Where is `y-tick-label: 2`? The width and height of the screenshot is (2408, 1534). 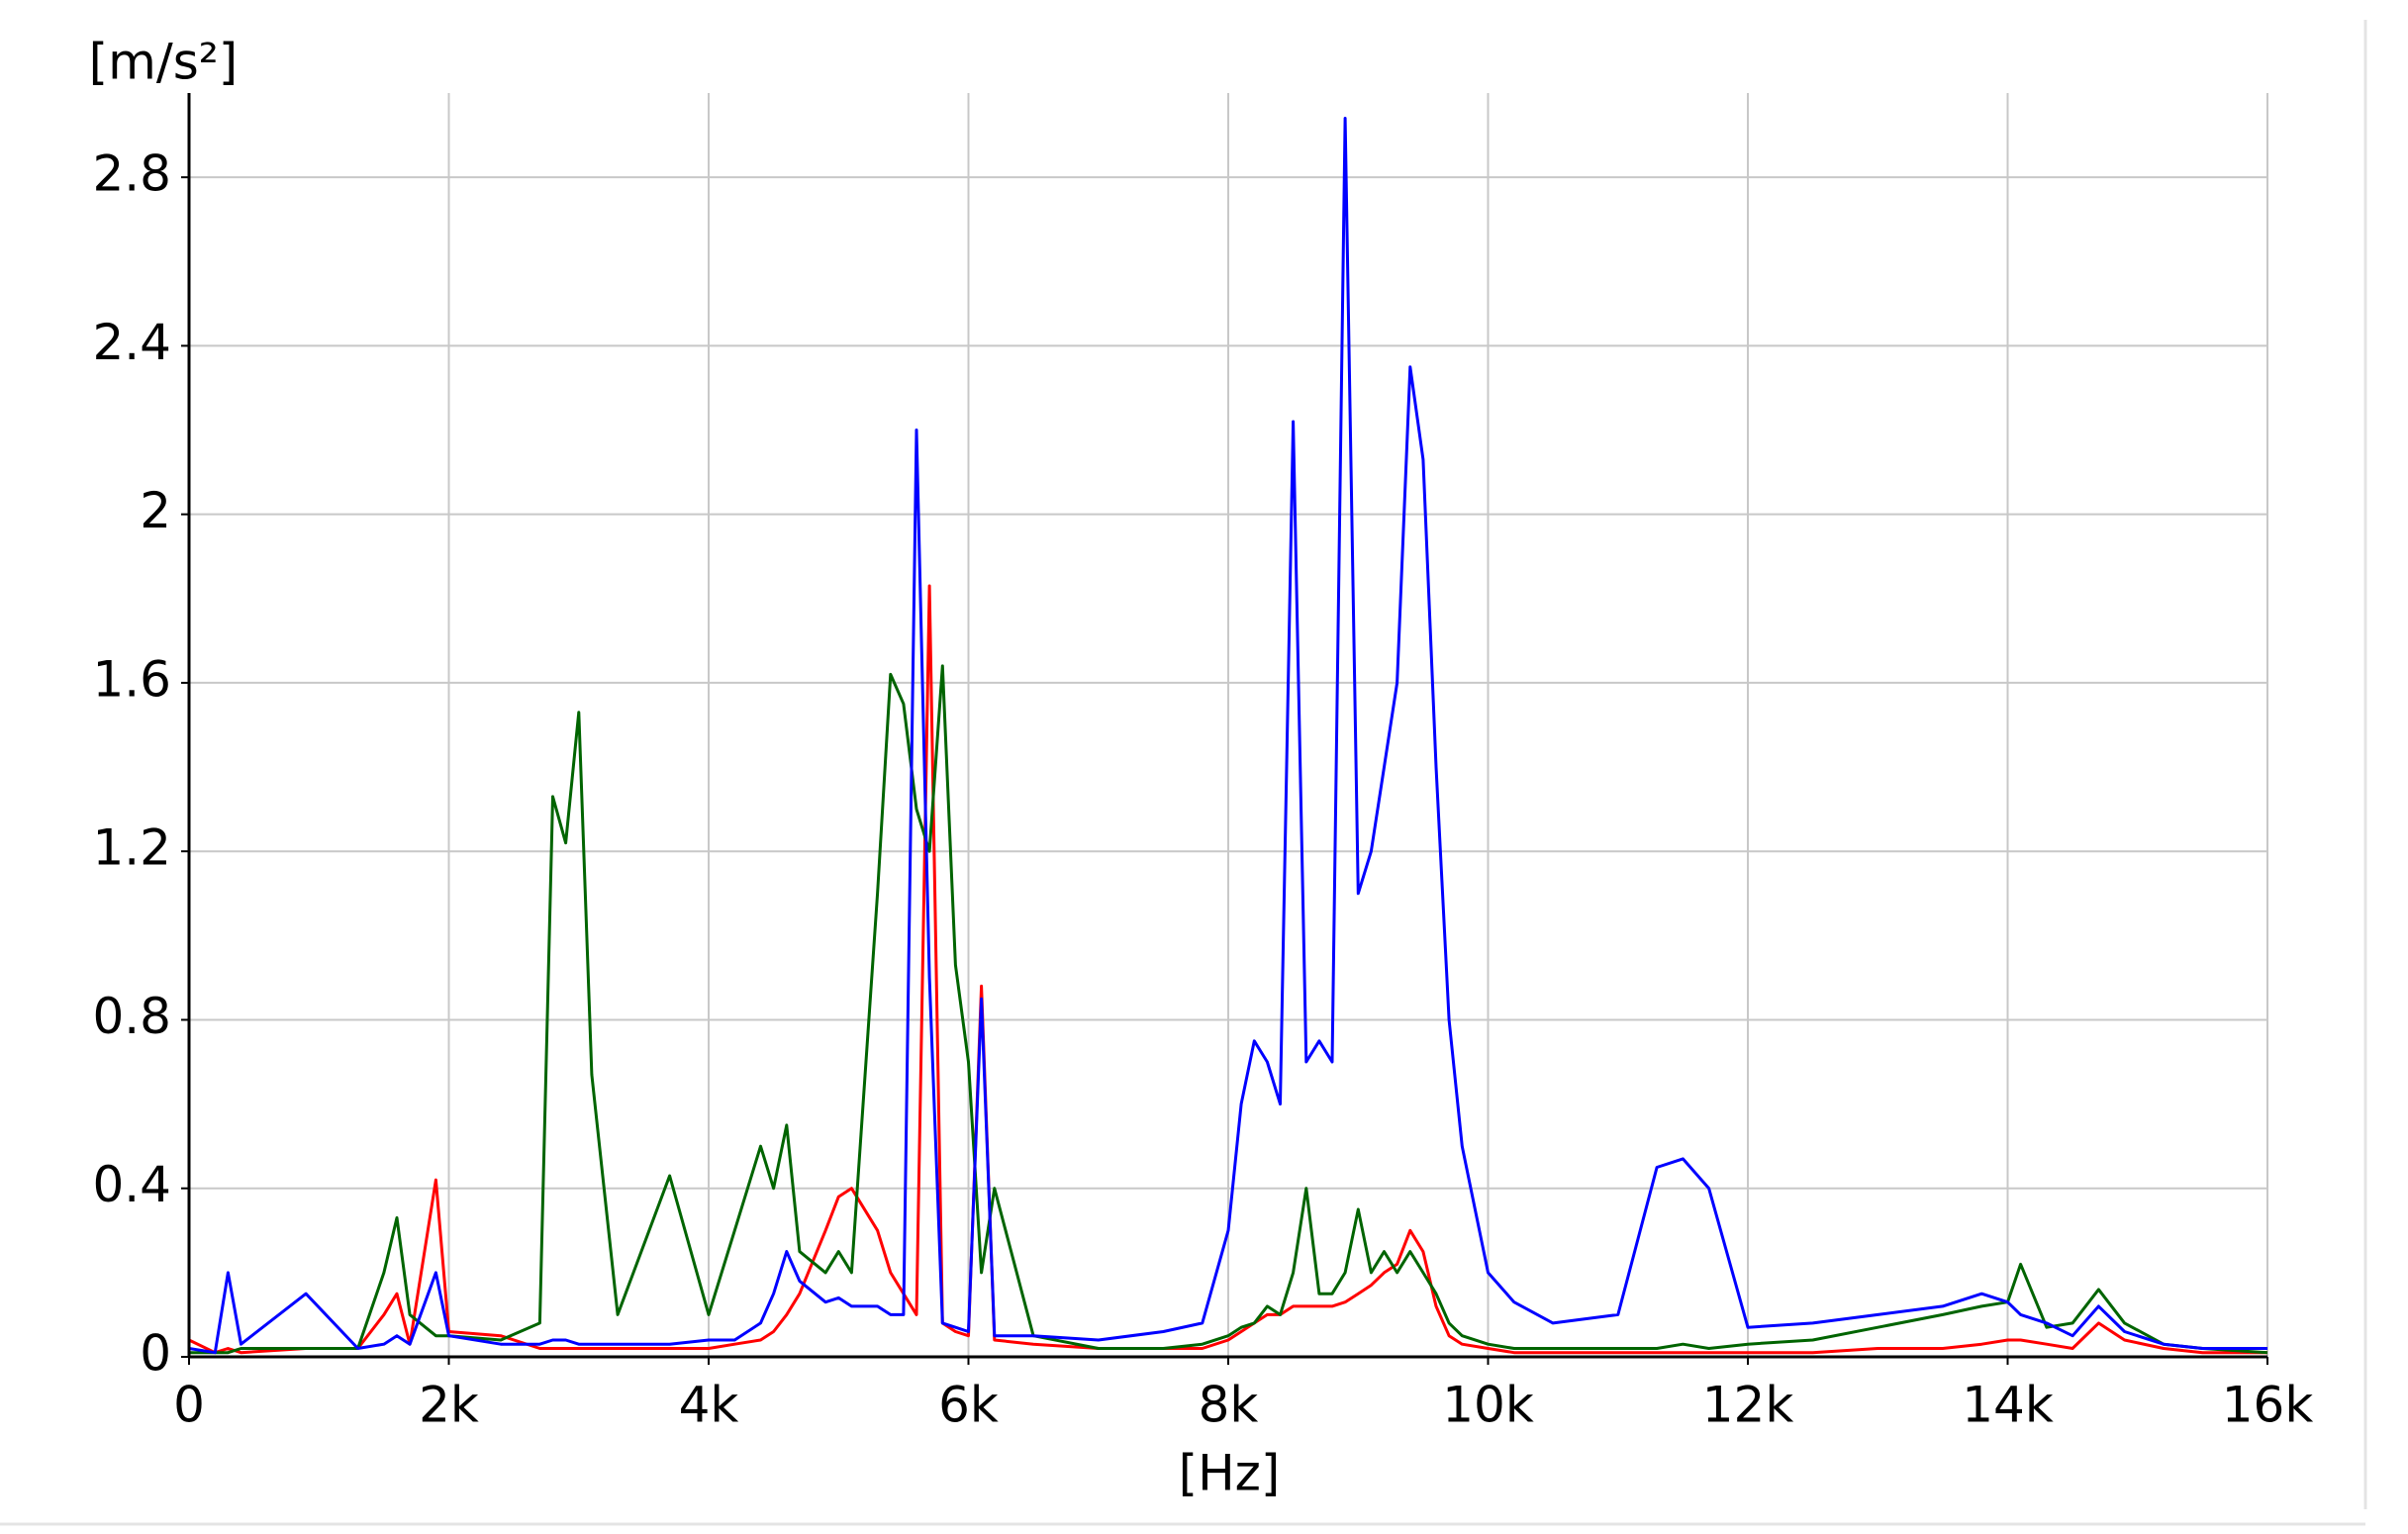 y-tick-label: 2 is located at coordinates (155, 510).